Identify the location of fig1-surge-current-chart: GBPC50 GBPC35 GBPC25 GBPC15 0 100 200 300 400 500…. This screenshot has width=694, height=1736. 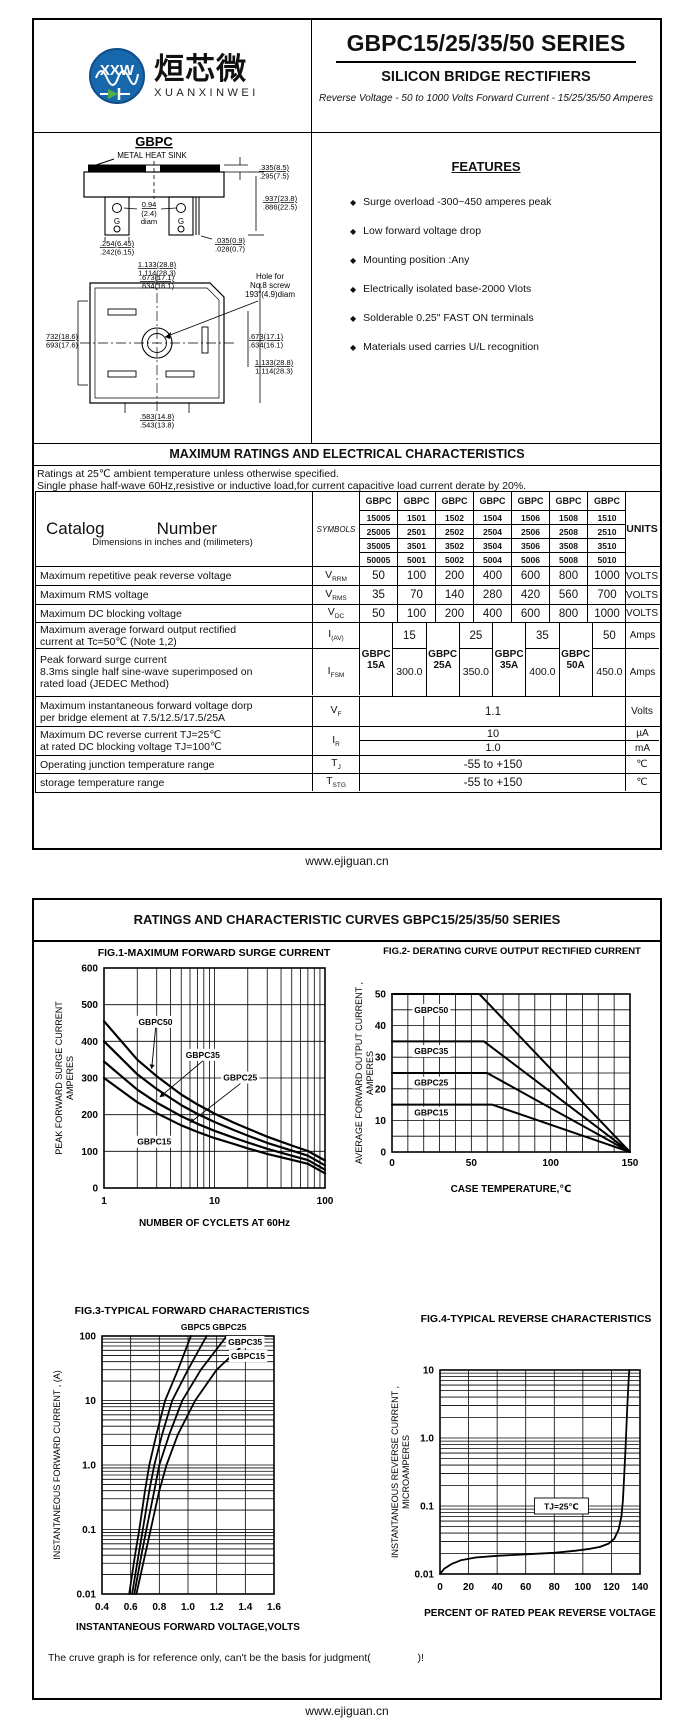
(216, 1100).